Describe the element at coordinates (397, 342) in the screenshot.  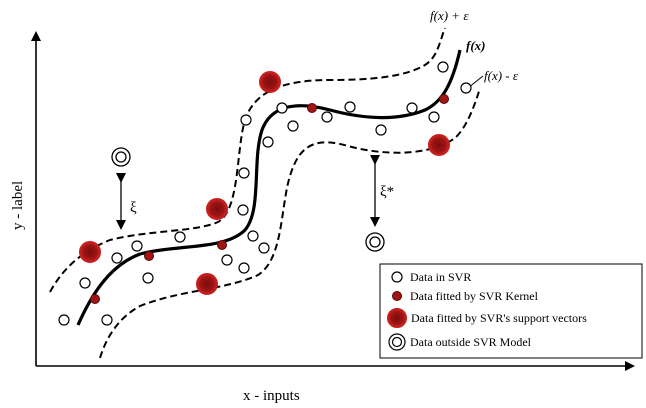
I see `legend-marker-outlier-inner` at that location.